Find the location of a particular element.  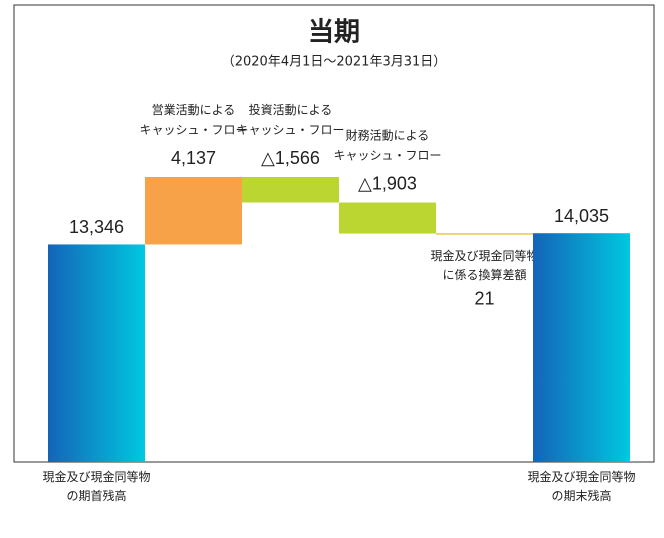

value-label: 4,137 is located at coordinates (193, 158).